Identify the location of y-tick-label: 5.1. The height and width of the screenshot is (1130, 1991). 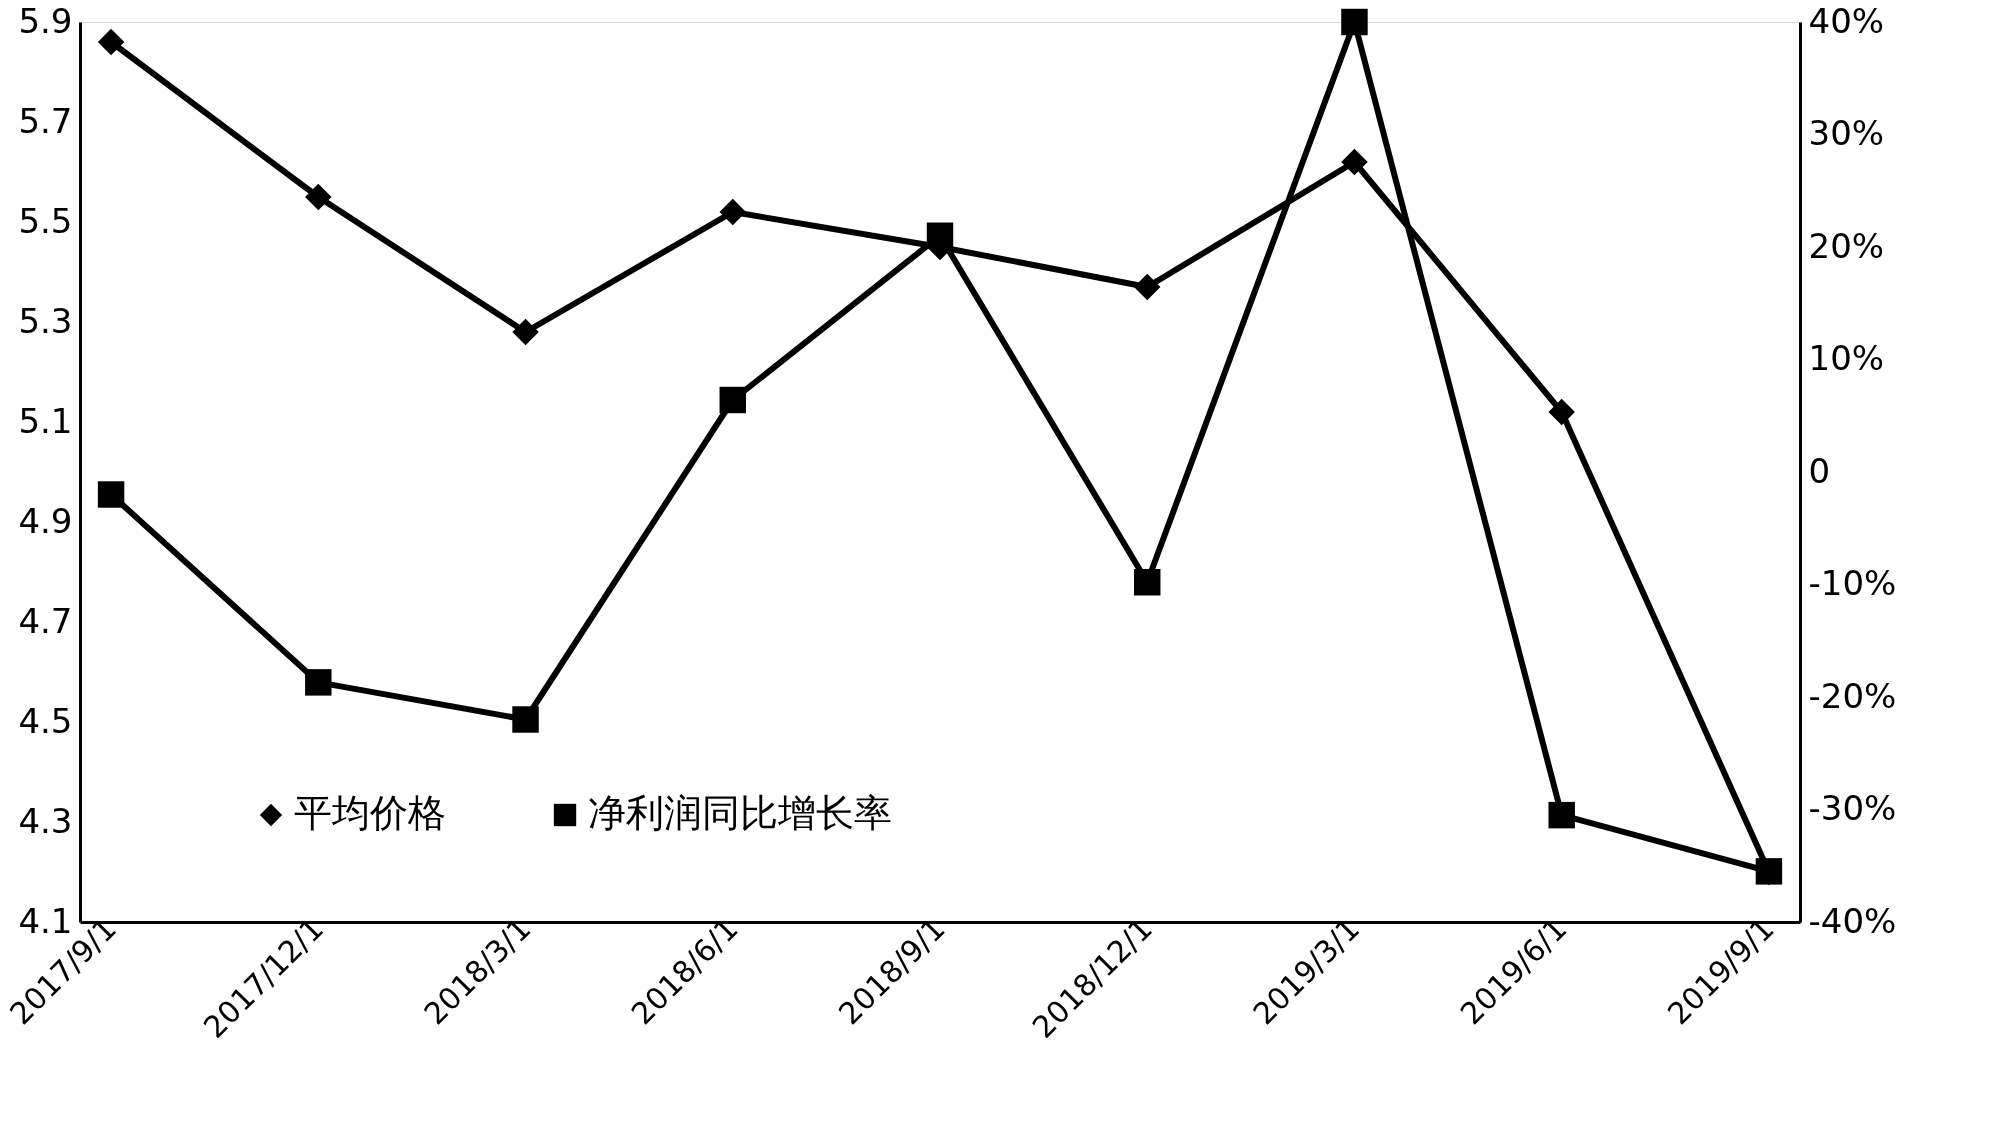
(45, 420).